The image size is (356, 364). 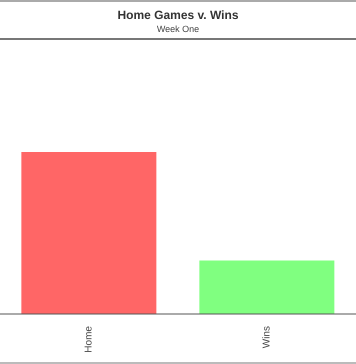 I want to click on chart-title: Home Games v. Wins, so click(x=178, y=15).